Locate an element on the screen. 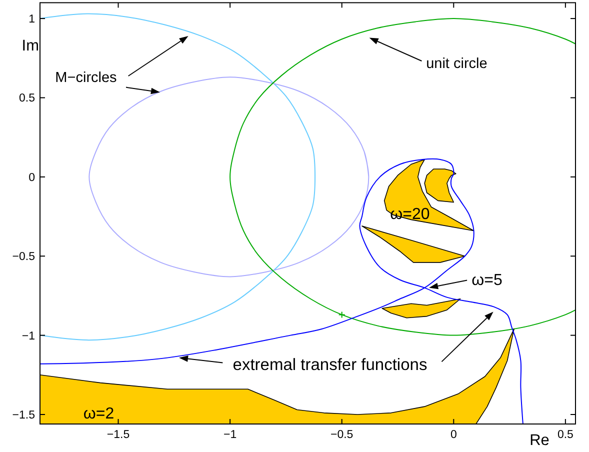  y-tick-label: −1.5 is located at coordinates (23, 415).